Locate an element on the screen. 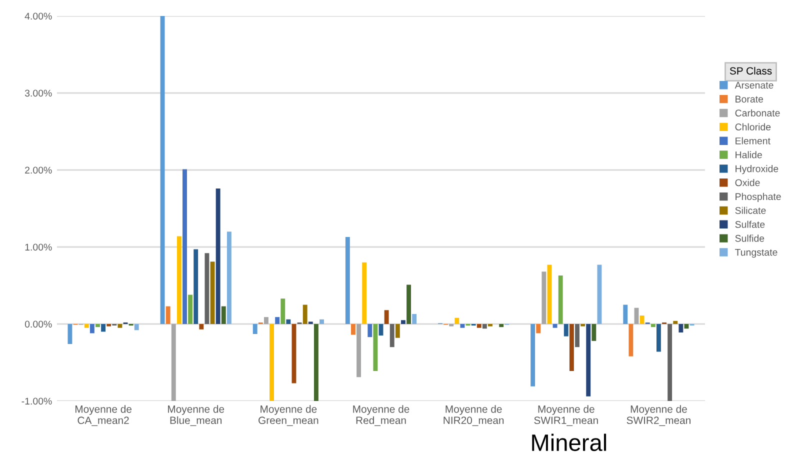 The image size is (785, 459). legend-title: SP Class is located at coordinates (751, 70).